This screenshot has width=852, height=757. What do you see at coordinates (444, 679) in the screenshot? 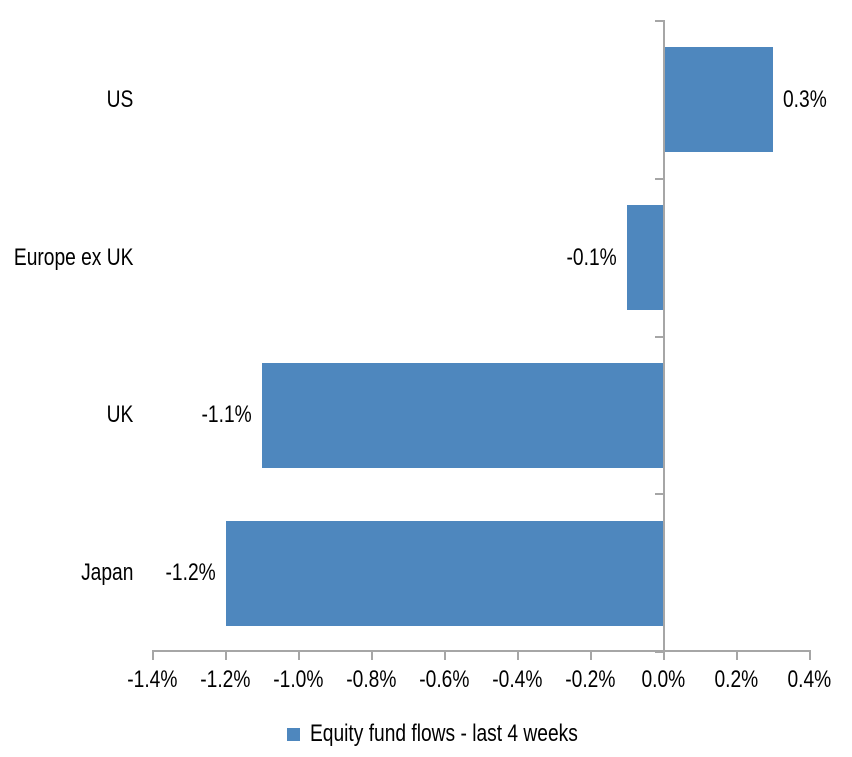
I see `x-tick-label: -0.6%` at bounding box center [444, 679].